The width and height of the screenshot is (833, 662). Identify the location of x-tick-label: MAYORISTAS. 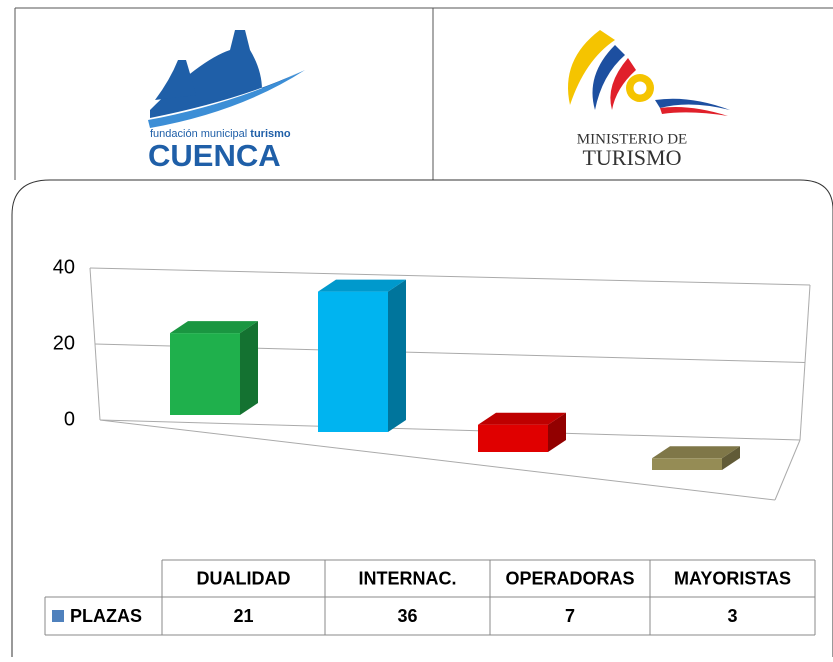
(732, 578).